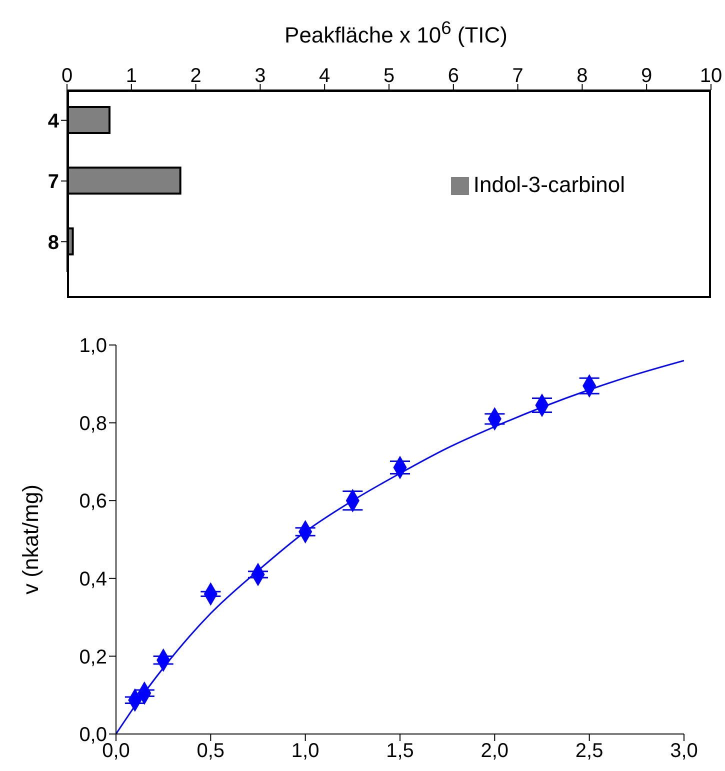 This screenshot has height=771, width=725. Describe the element at coordinates (131, 76) in the screenshot. I see `x-tick-label: 1` at that location.